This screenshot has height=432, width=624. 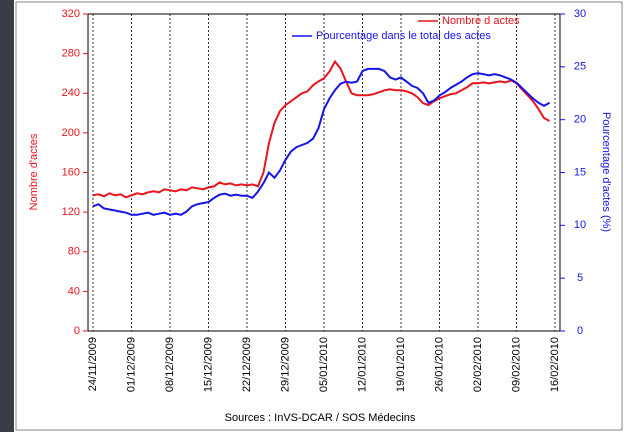 I want to click on x-tick-label: 26/01/2010, so click(x=439, y=364).